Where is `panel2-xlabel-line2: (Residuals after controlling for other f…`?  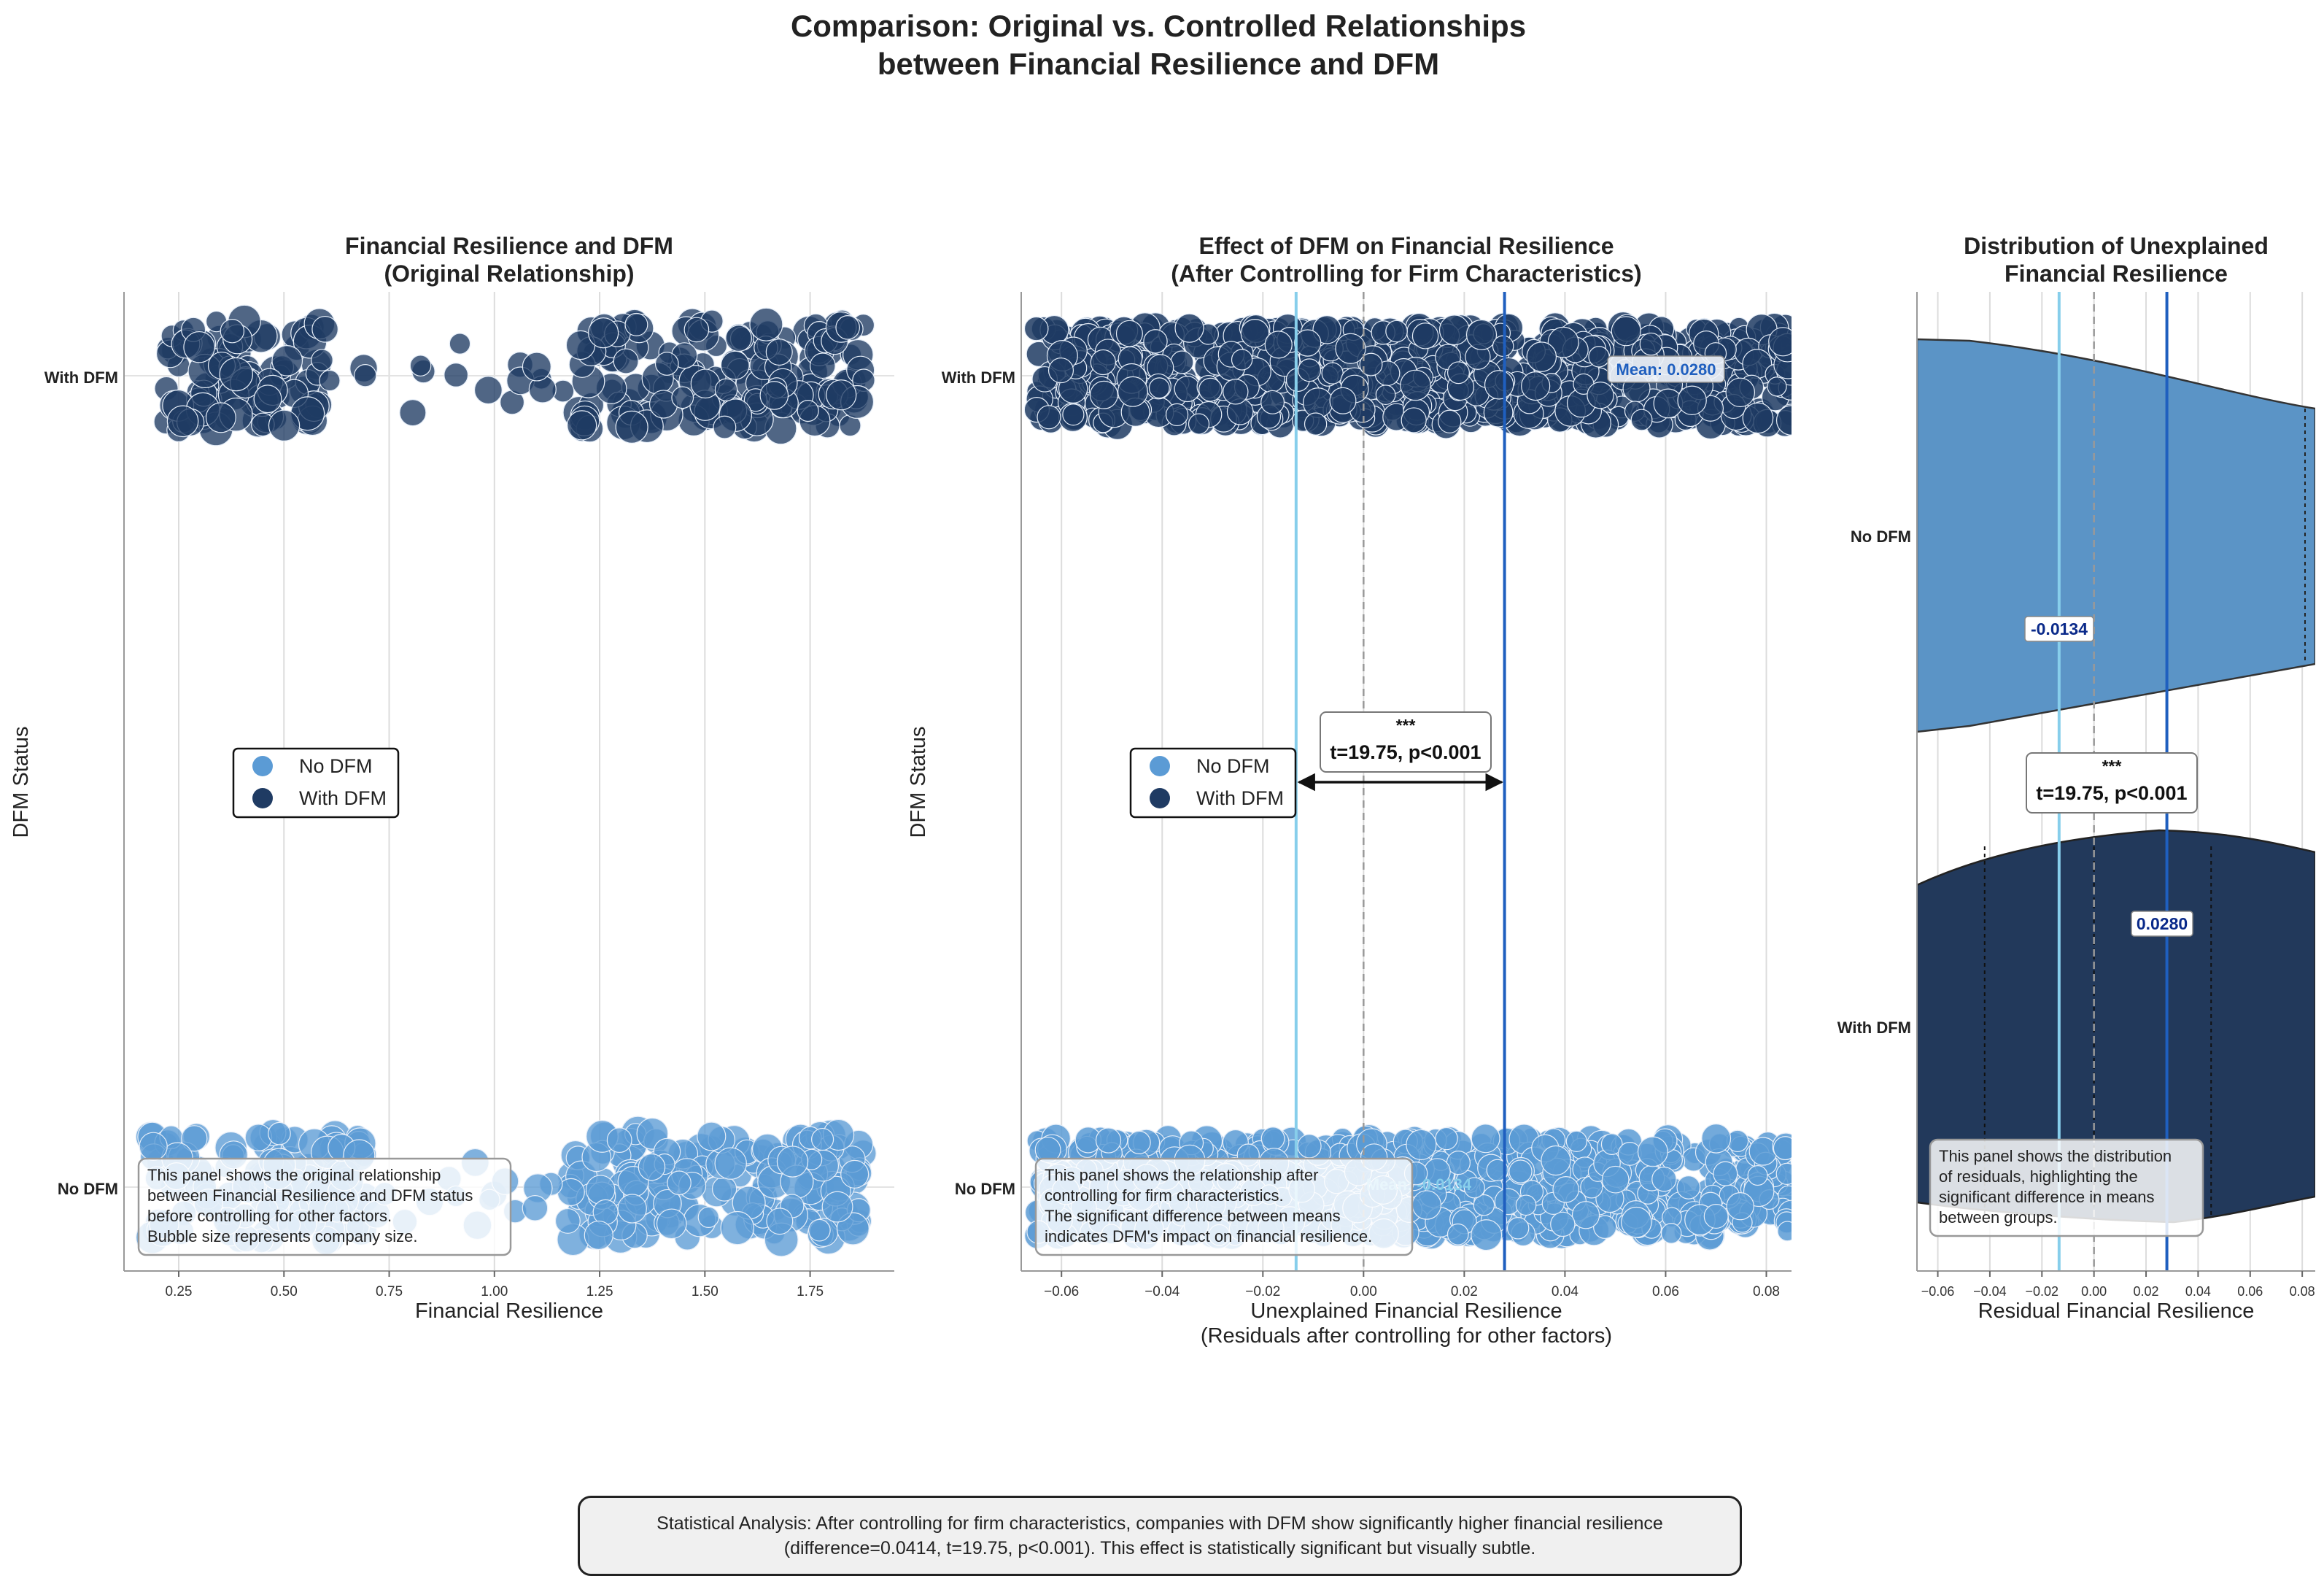
panel2-xlabel-line2: (Residuals after controlling for other f… is located at coordinates (1406, 1336).